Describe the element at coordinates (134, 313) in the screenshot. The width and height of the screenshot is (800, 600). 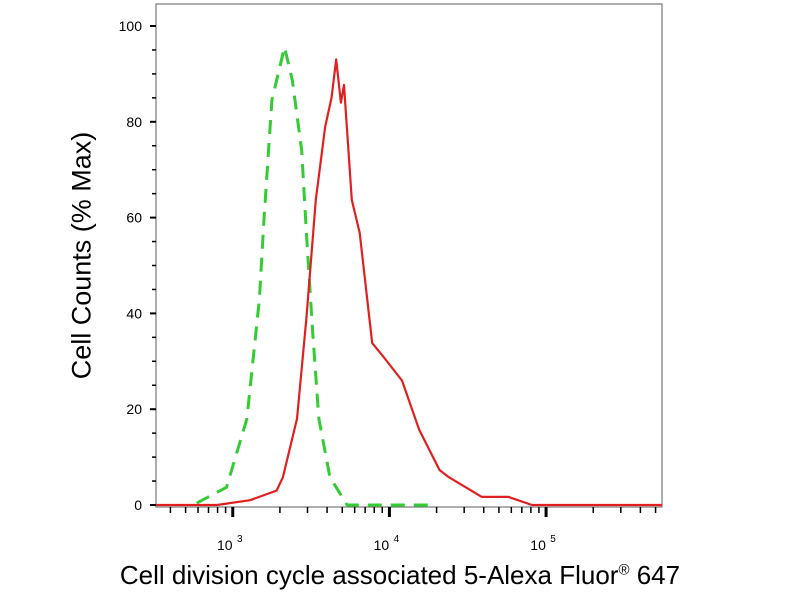
I see `y-tick-label: 40` at that location.